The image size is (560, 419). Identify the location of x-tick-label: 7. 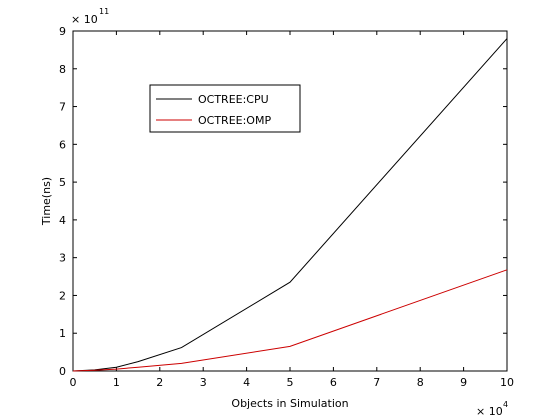
(376, 382).